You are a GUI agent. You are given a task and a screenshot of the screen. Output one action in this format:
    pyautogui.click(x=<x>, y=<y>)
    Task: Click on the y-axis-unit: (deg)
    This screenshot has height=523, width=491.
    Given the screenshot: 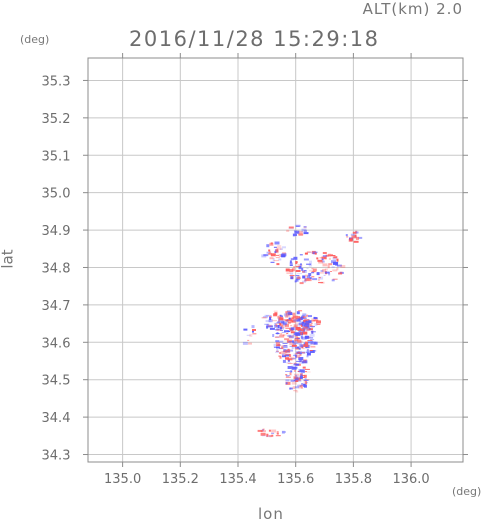 What is the action you would take?
    pyautogui.click(x=35, y=39)
    